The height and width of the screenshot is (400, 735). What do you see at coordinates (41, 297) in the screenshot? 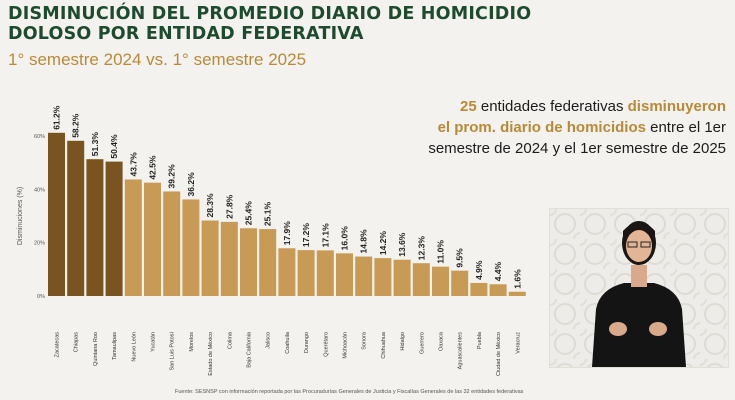
I see `y-tick-label: 0%` at bounding box center [41, 297].